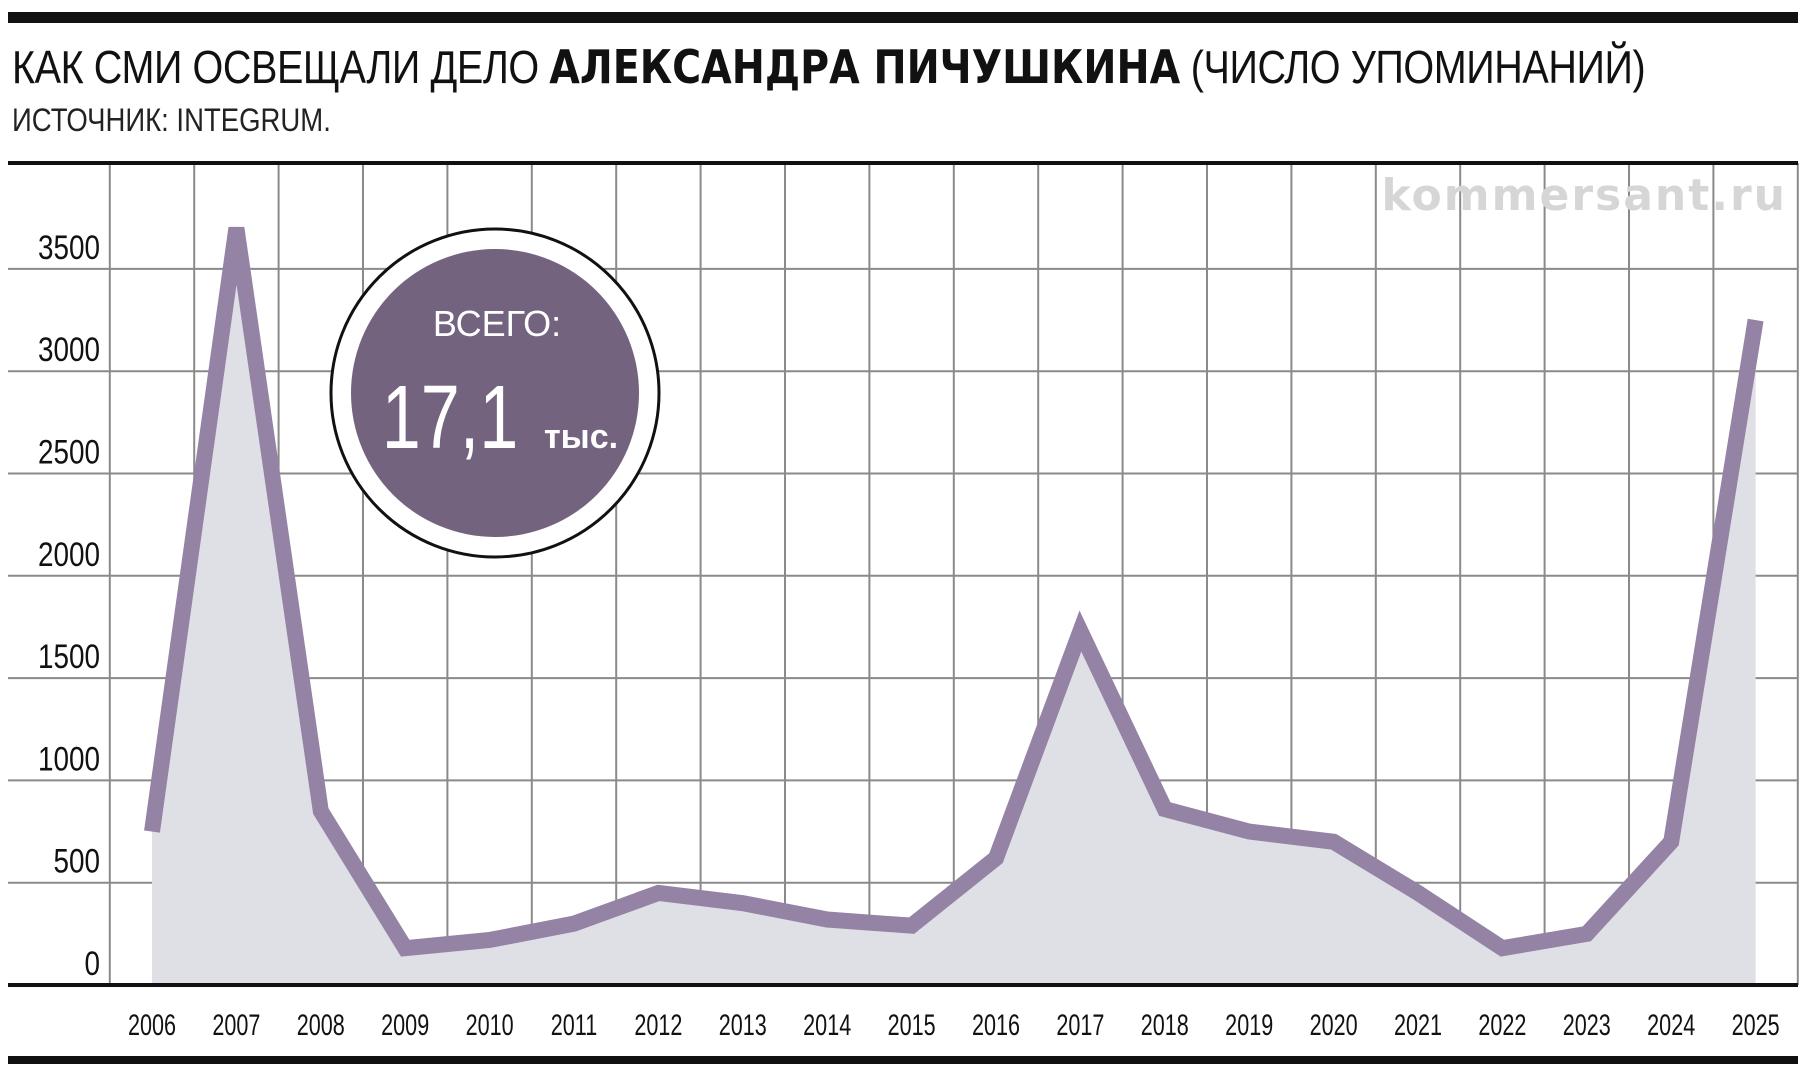  Describe the element at coordinates (581, 437) in the screenshot. I see `badge-unit: тыс.` at that location.